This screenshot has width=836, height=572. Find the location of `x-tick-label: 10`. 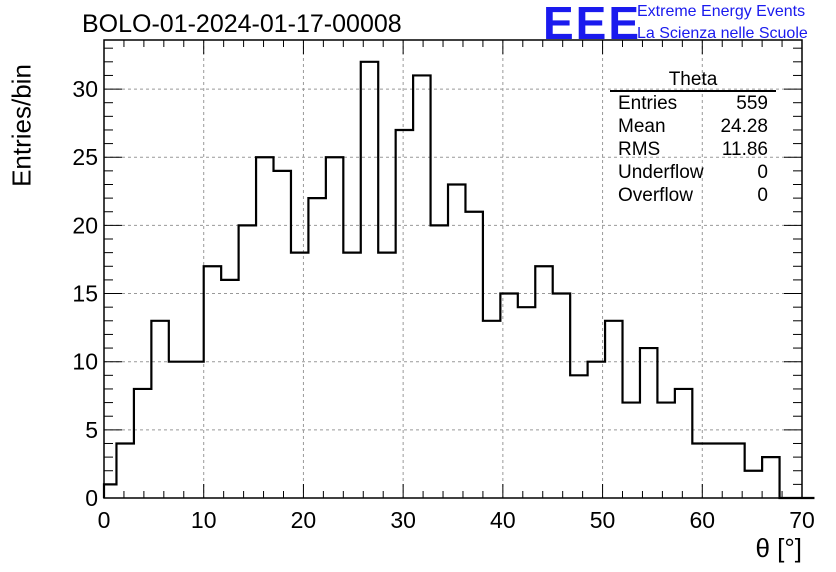

x-tick-label: 10 is located at coordinates (204, 520).